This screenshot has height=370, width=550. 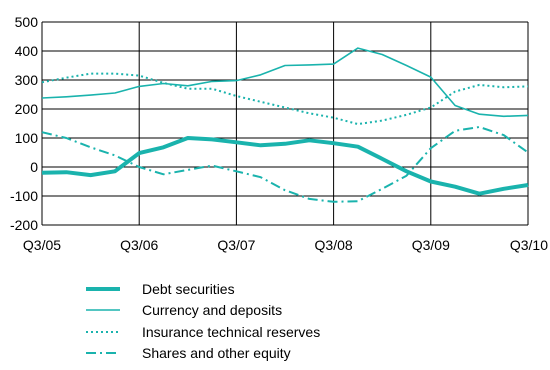 What do you see at coordinates (529, 245) in the screenshot?
I see `x-tick-label: Q3/10` at bounding box center [529, 245].